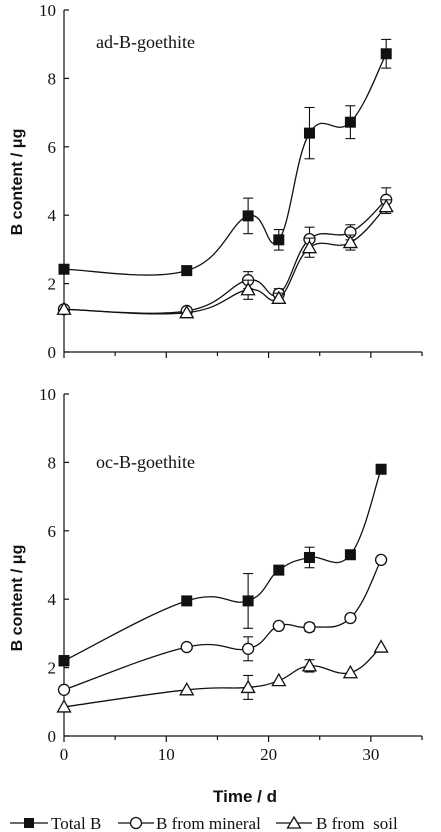  What do you see at coordinates (145, 462) in the screenshot?
I see `panel-annotation: oc-B-goethite` at bounding box center [145, 462].